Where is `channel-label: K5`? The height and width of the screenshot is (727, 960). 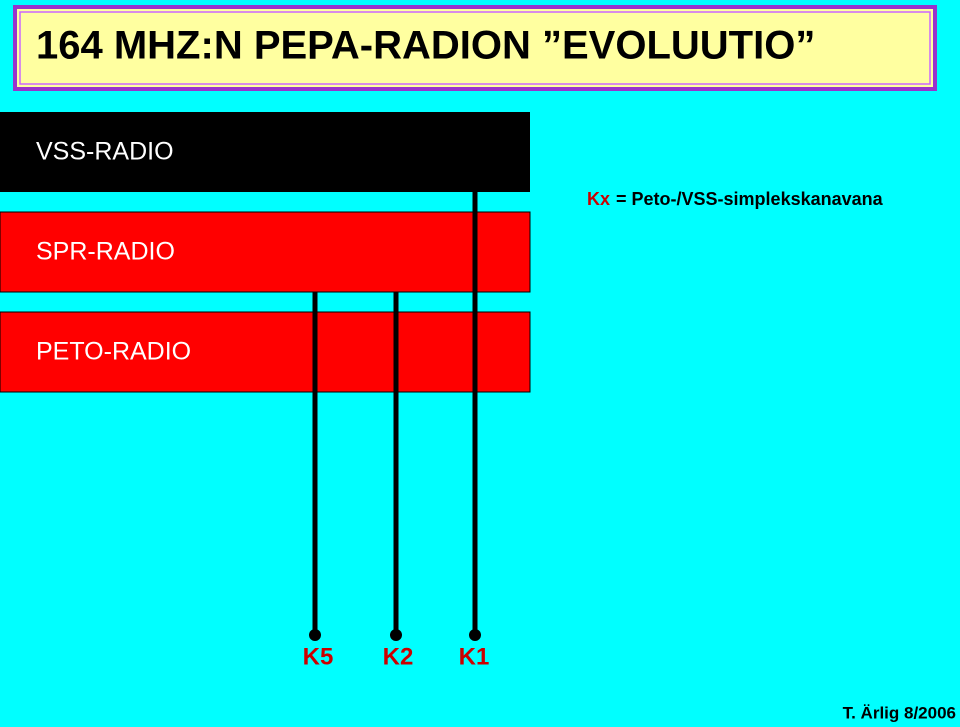 channel-label: K5 is located at coordinates (318, 656).